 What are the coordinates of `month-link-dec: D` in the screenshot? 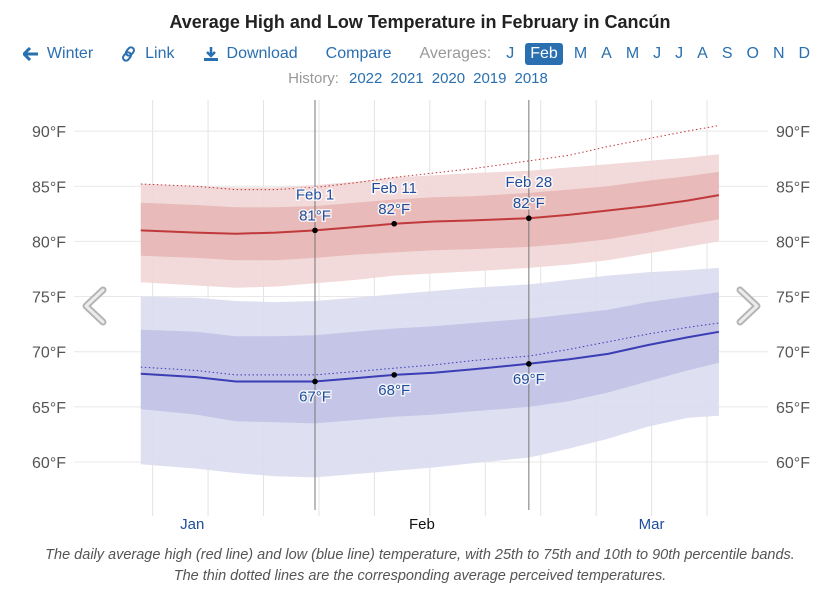 It's located at (804, 53).